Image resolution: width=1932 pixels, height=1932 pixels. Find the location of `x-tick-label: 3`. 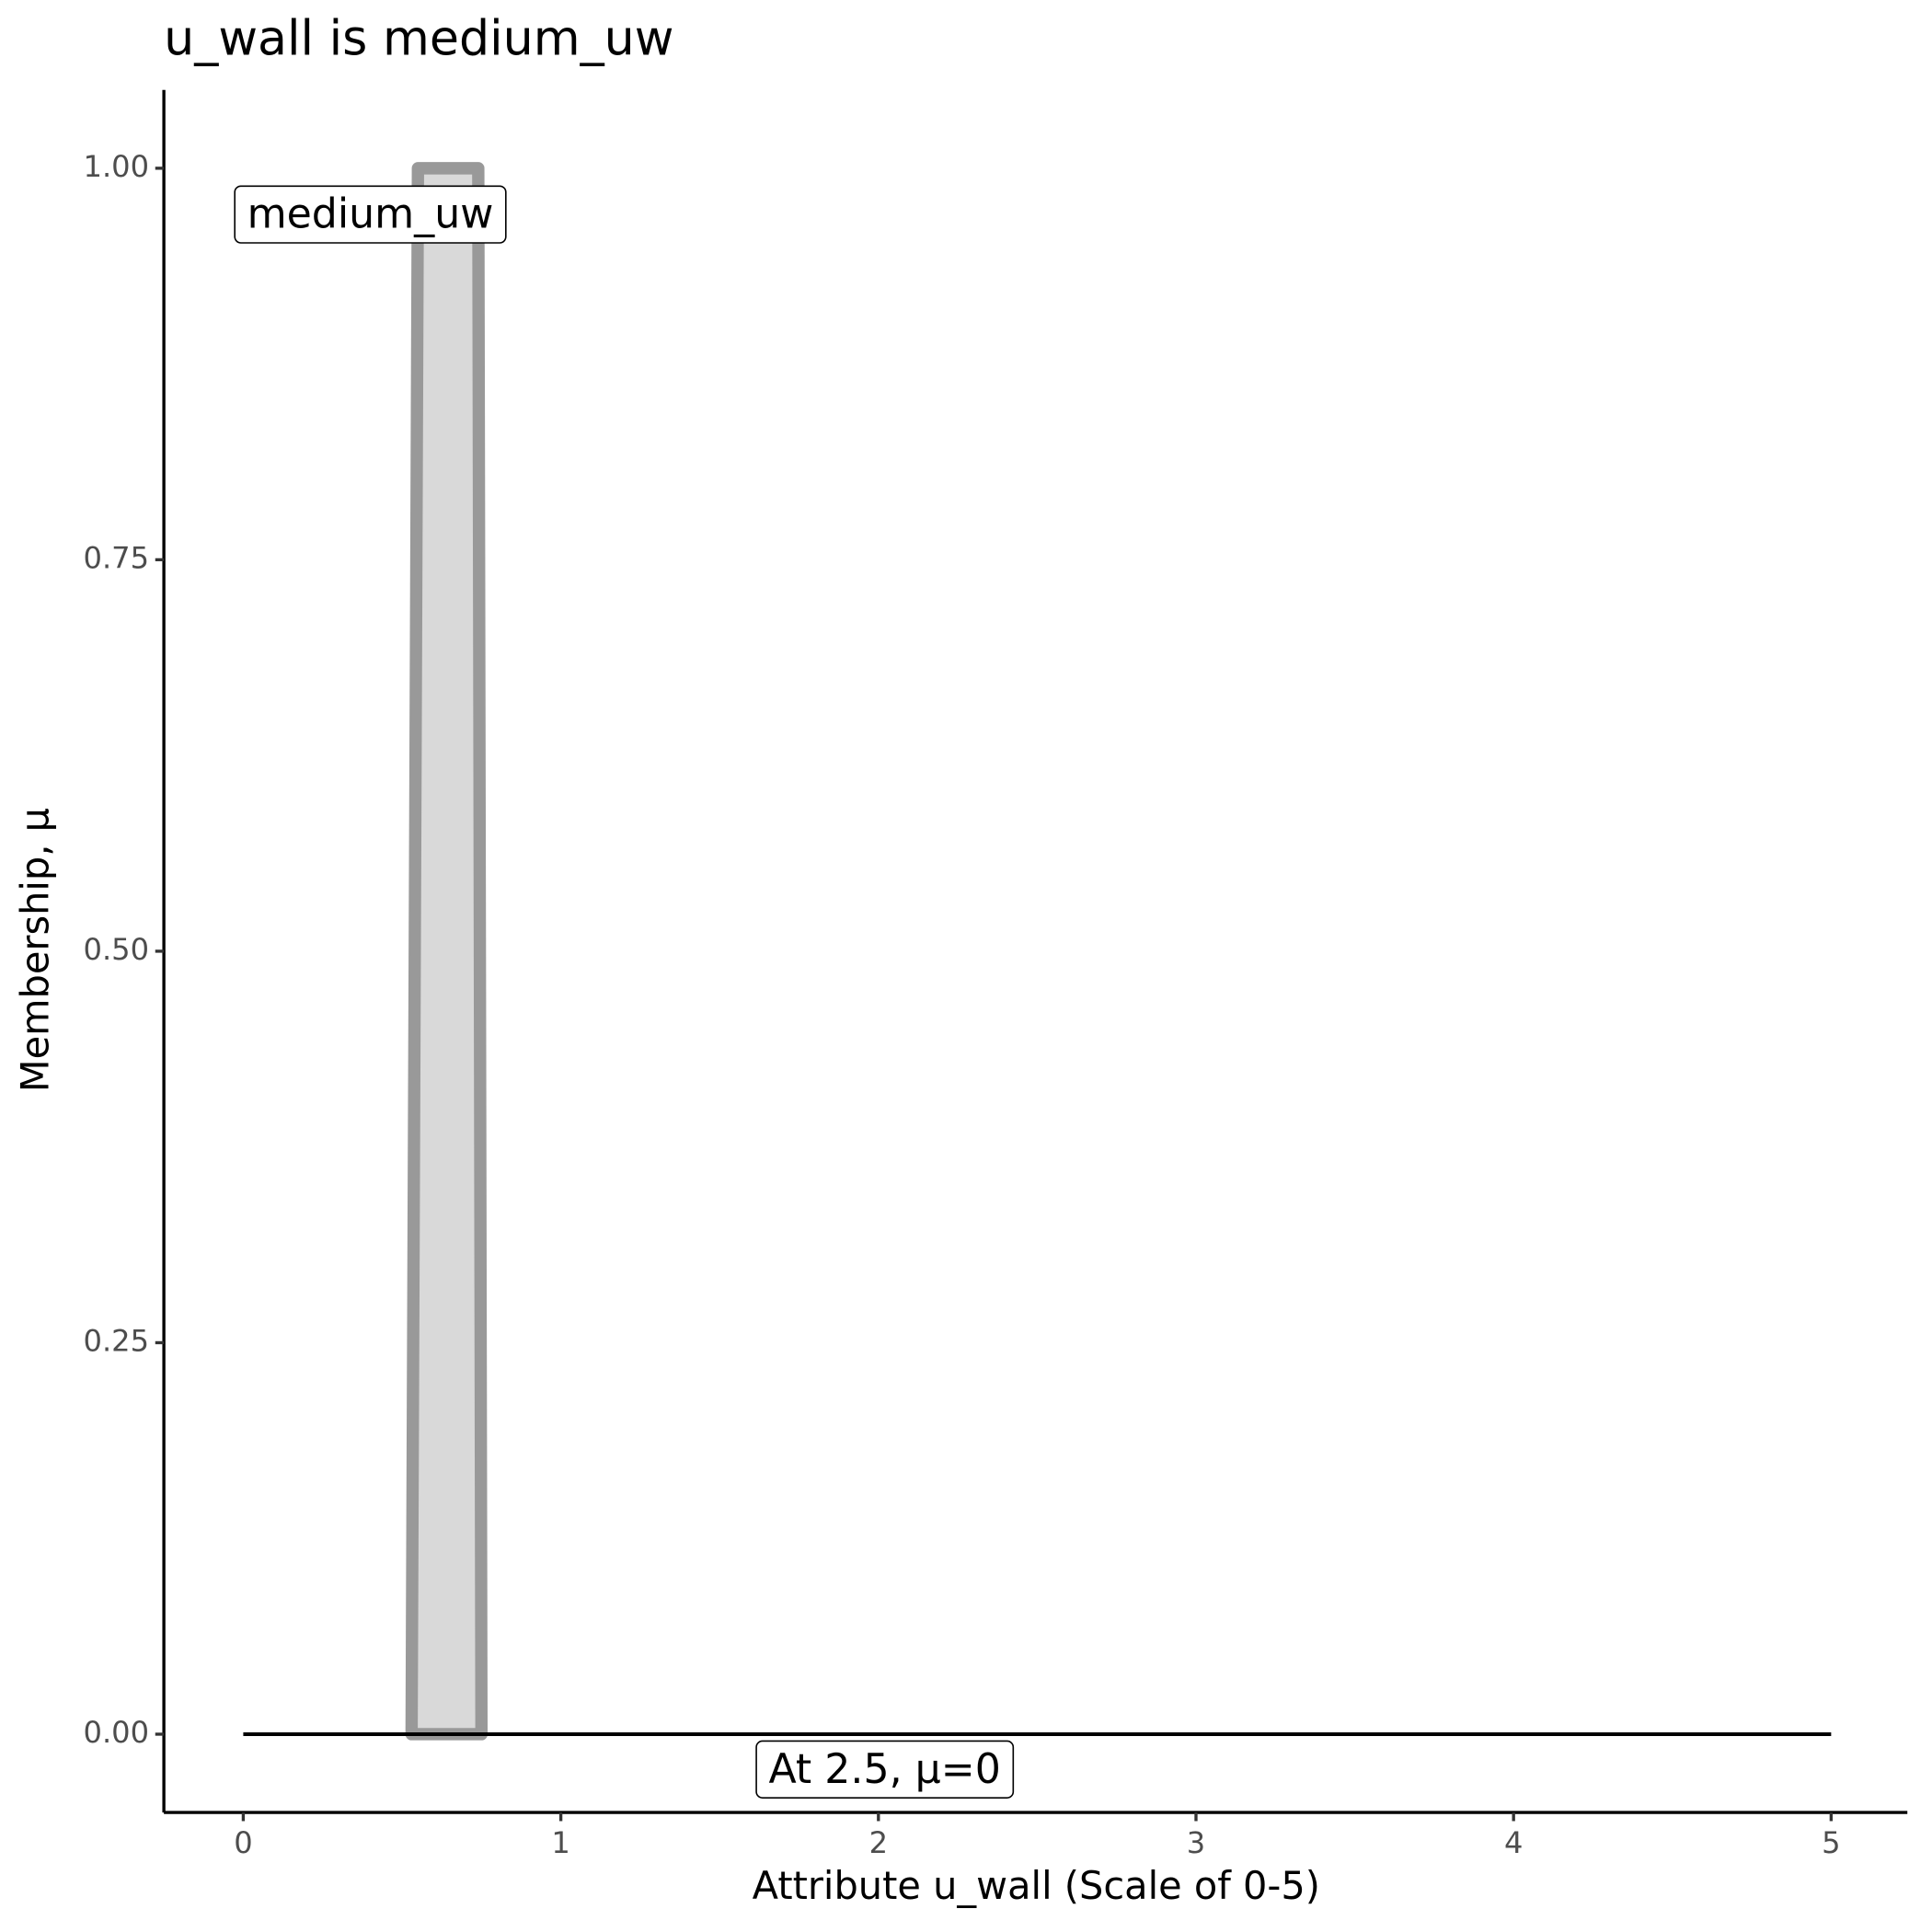

x-tick-label: 3 is located at coordinates (1196, 1842).